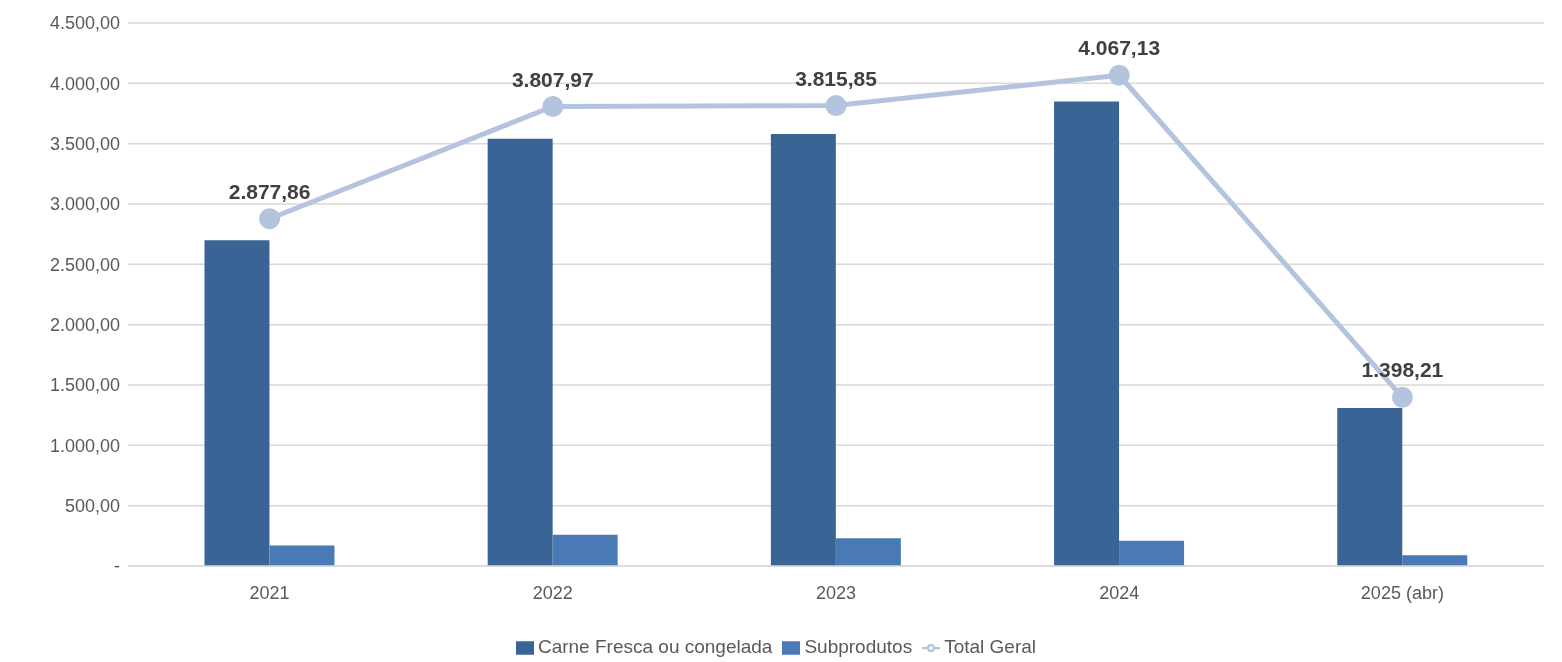  What do you see at coordinates (1402, 370) in the screenshot?
I see `data-label: 1.398,21` at bounding box center [1402, 370].